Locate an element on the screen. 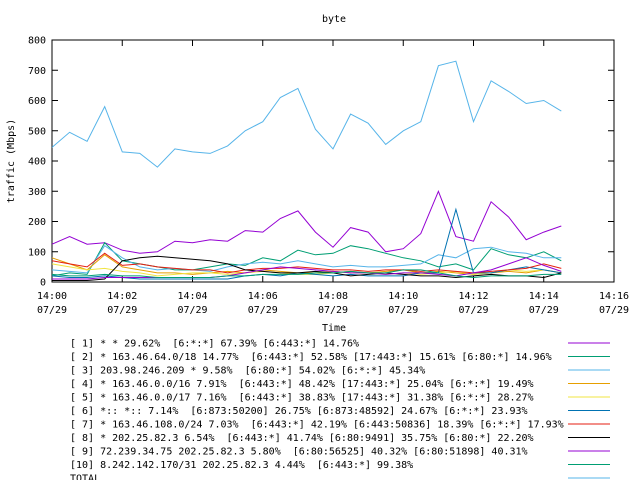 The height and width of the screenshot is (480, 640). y-tick-label: 0 is located at coordinates (43, 283).